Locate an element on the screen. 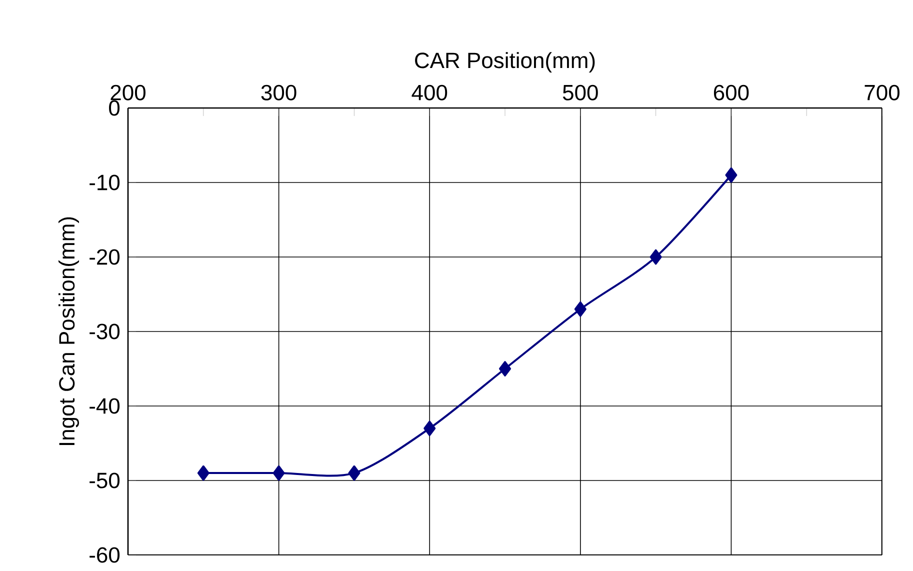 The height and width of the screenshot is (571, 913). y-tick-label: -50 is located at coordinates (105, 480).